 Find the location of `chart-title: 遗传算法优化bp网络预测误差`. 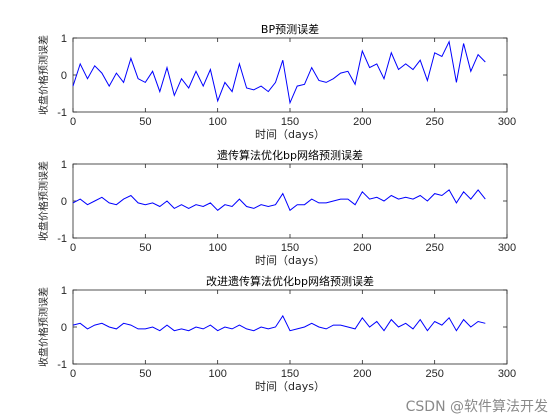

chart-title: 遗传算法优化bp网络预测误差 is located at coordinates (290, 155).